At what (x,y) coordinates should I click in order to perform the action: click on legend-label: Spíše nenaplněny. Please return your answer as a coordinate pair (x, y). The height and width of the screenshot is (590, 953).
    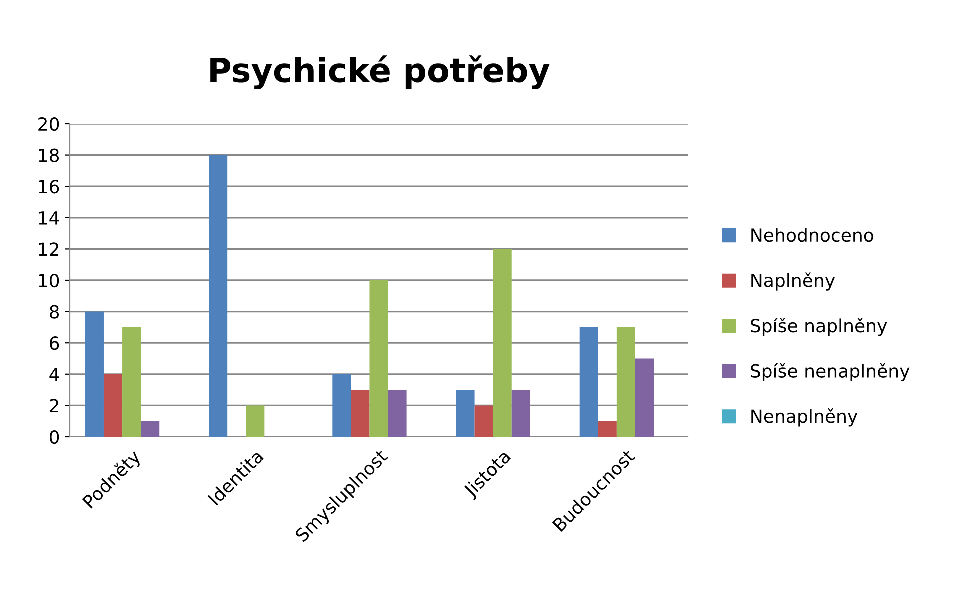
    Looking at the image, I should click on (830, 372).